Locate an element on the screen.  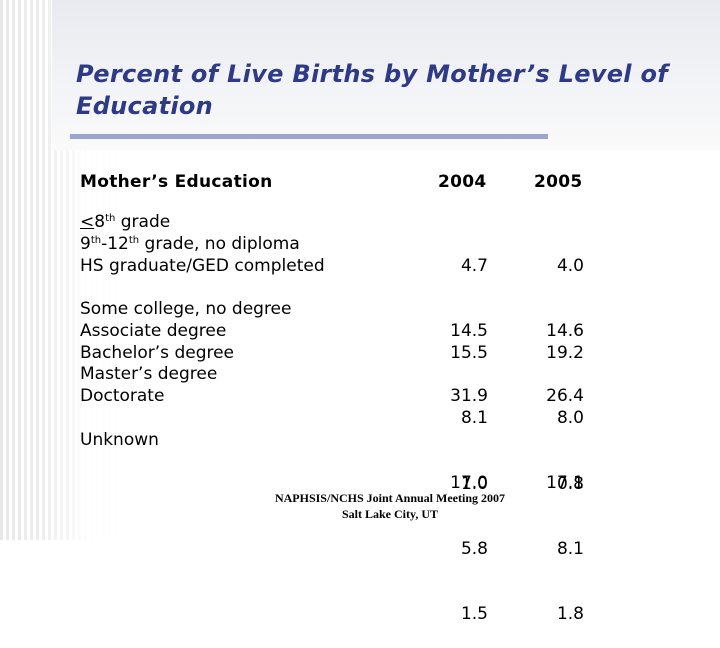
value-2005: 14.6 is located at coordinates (565, 330).